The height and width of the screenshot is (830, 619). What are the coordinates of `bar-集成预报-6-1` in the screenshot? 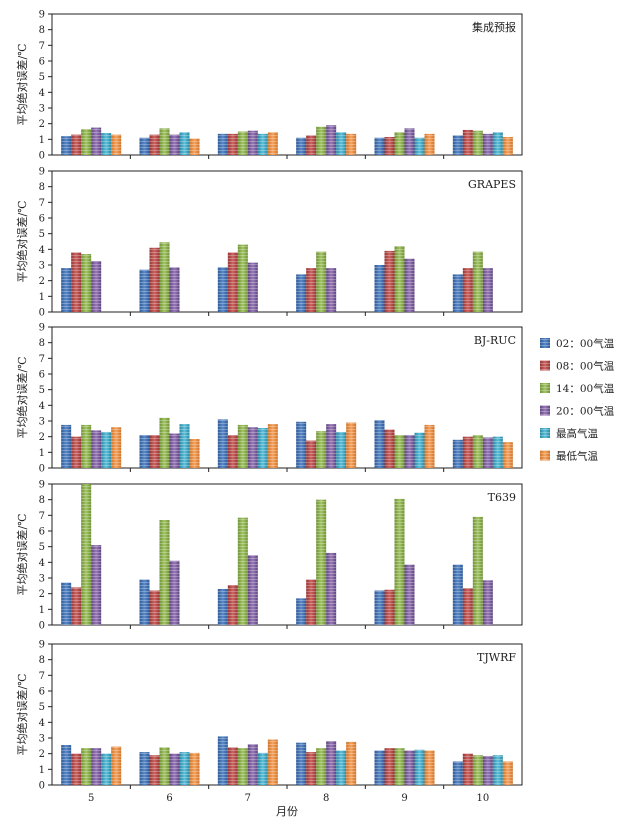 It's located at (144, 146).